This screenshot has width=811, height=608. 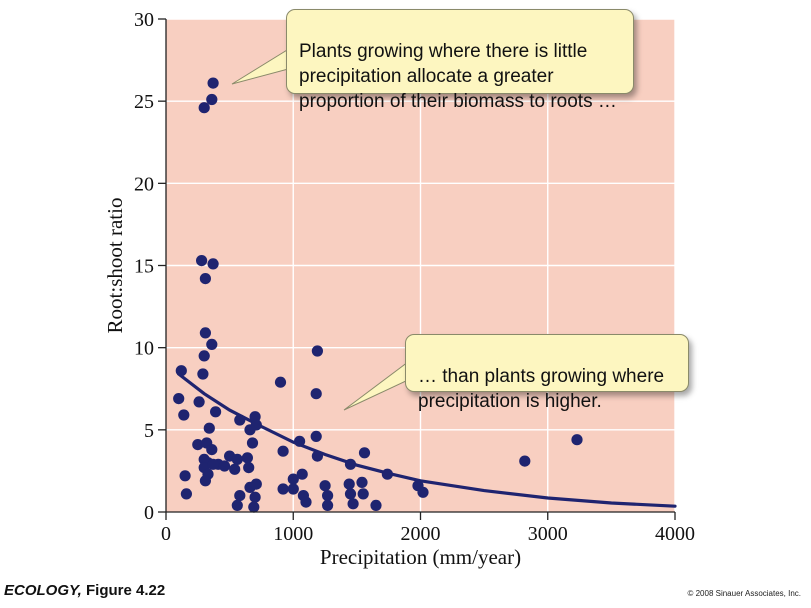 I want to click on figure-caption: ECOLOGY, Figure 4.22, so click(x=84, y=590).